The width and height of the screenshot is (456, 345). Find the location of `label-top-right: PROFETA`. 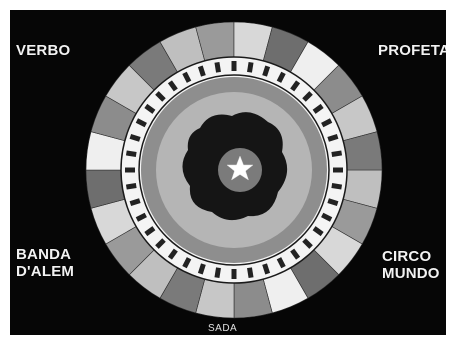

label-top-right: PROFETA is located at coordinates (412, 50).